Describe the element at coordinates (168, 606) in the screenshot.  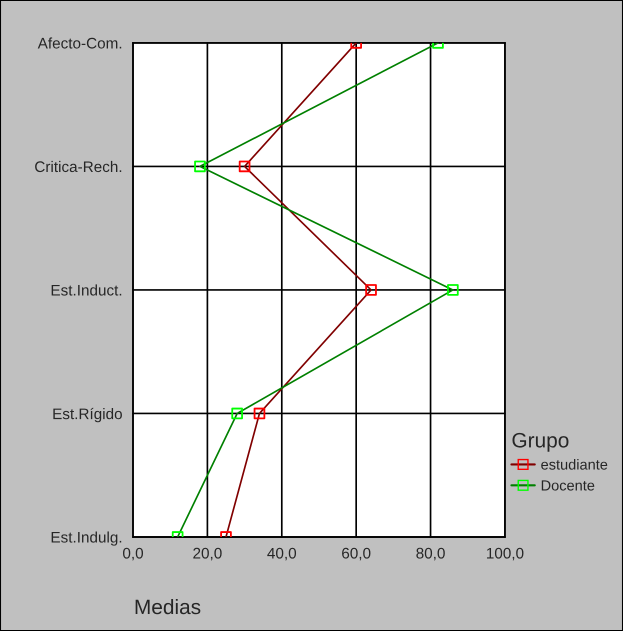
I see `x-axis-title: Medias` at that location.